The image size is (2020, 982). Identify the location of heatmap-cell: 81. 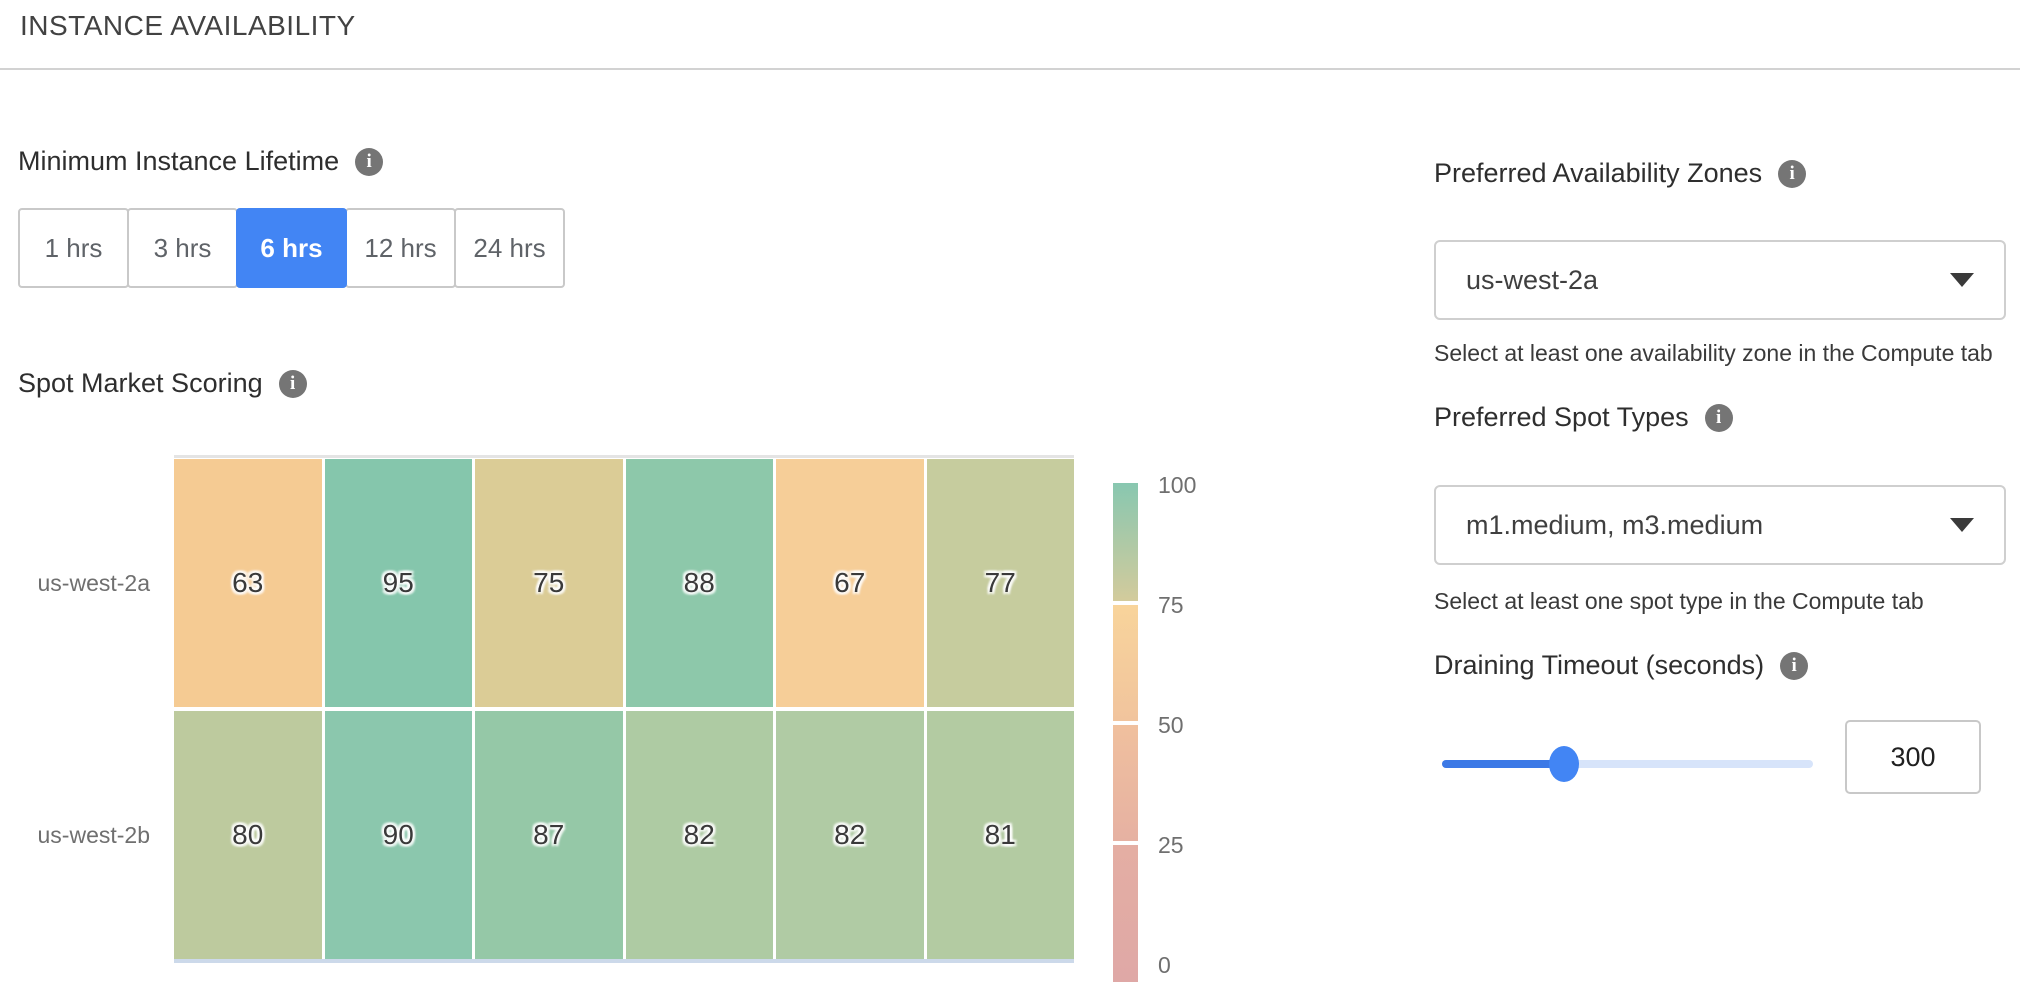
(1000, 835).